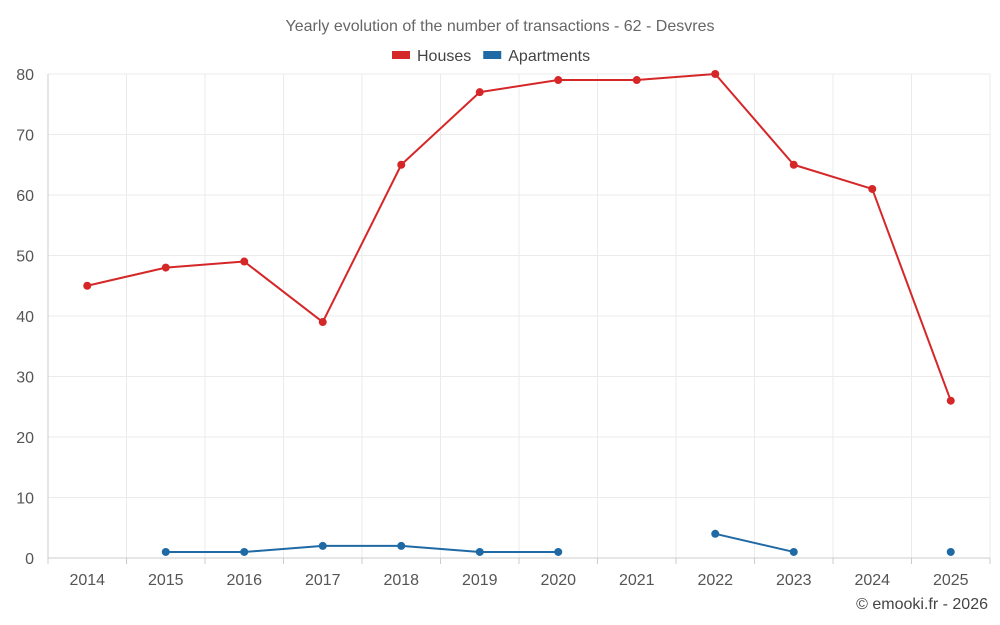 The width and height of the screenshot is (1000, 625). I want to click on x-tick-label: 2018, so click(401, 580).